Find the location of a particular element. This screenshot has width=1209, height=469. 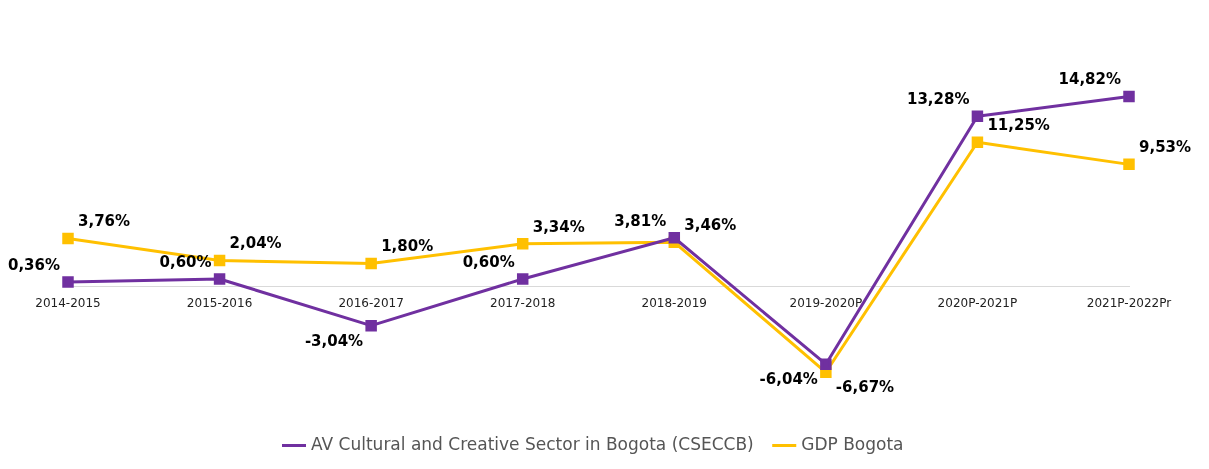

data-label: 3,46% is located at coordinates (710, 225).